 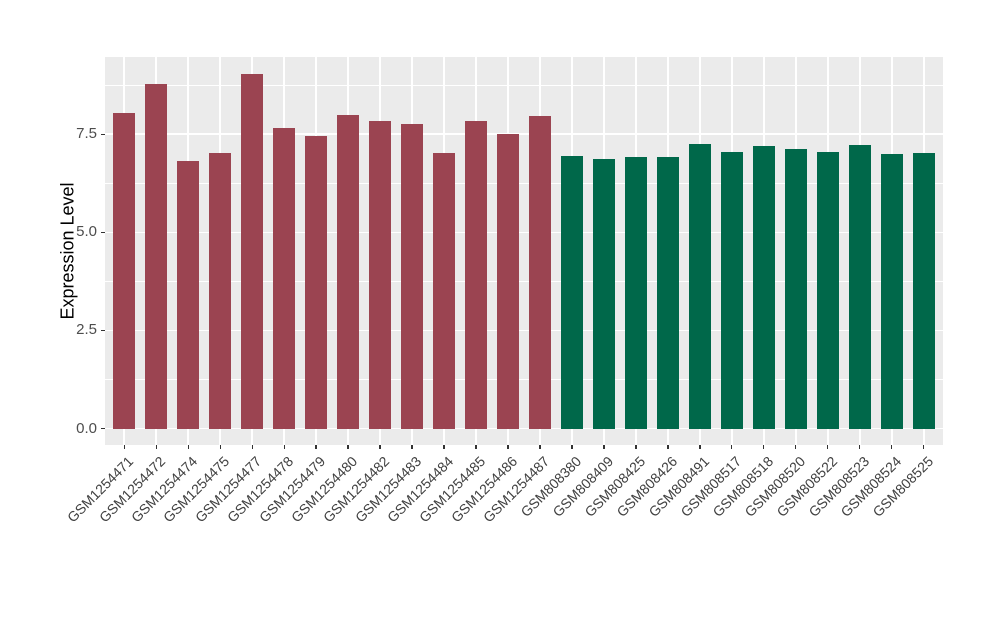 What do you see at coordinates (636, 293) in the screenshot?
I see `bar-GSM808425` at bounding box center [636, 293].